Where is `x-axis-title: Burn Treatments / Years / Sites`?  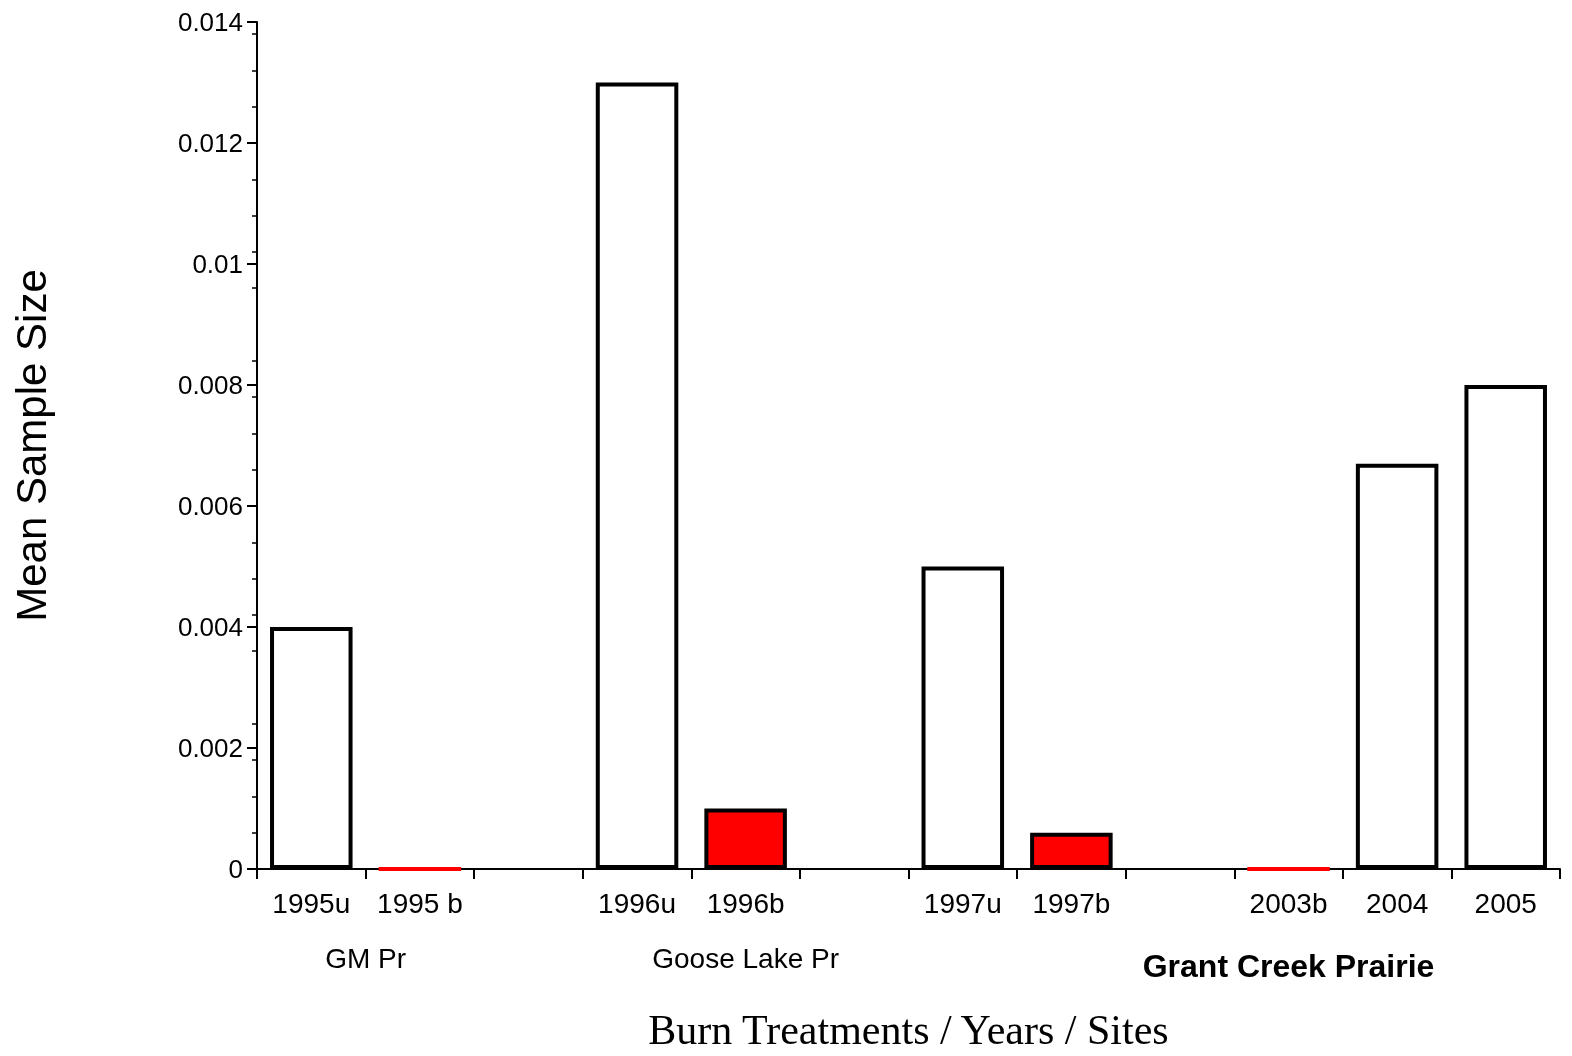
x-axis-title: Burn Treatments / Years / Sites is located at coordinates (908, 1030).